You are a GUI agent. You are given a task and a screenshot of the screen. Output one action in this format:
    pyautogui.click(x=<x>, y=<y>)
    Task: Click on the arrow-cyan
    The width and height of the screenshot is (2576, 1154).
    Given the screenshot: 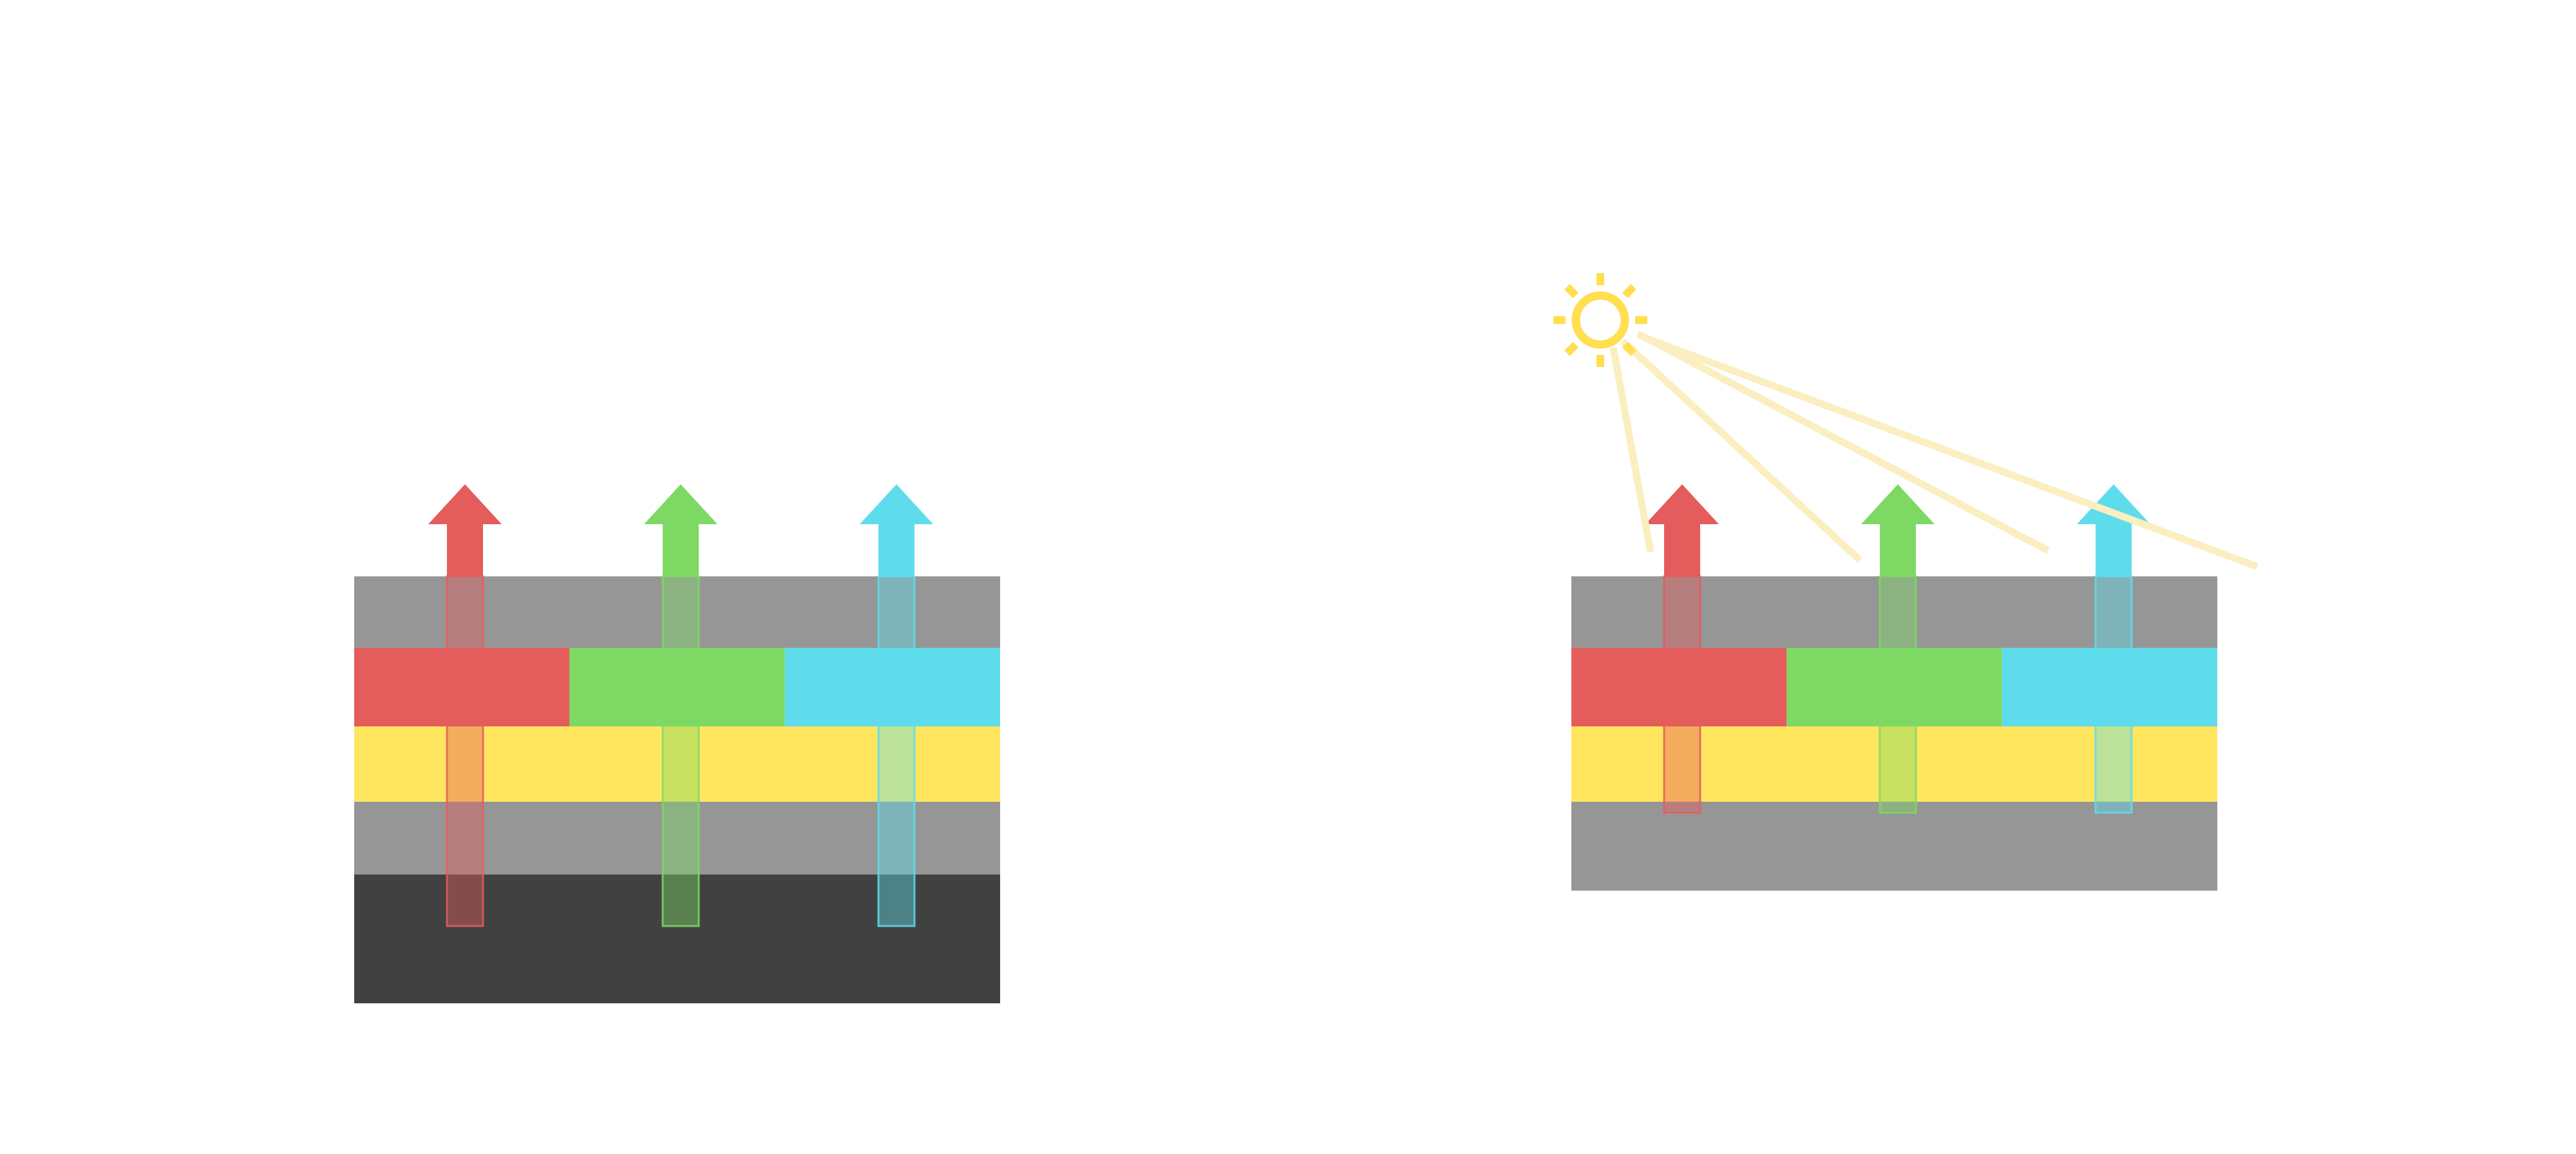 What is the action you would take?
    pyautogui.click(x=897, y=705)
    